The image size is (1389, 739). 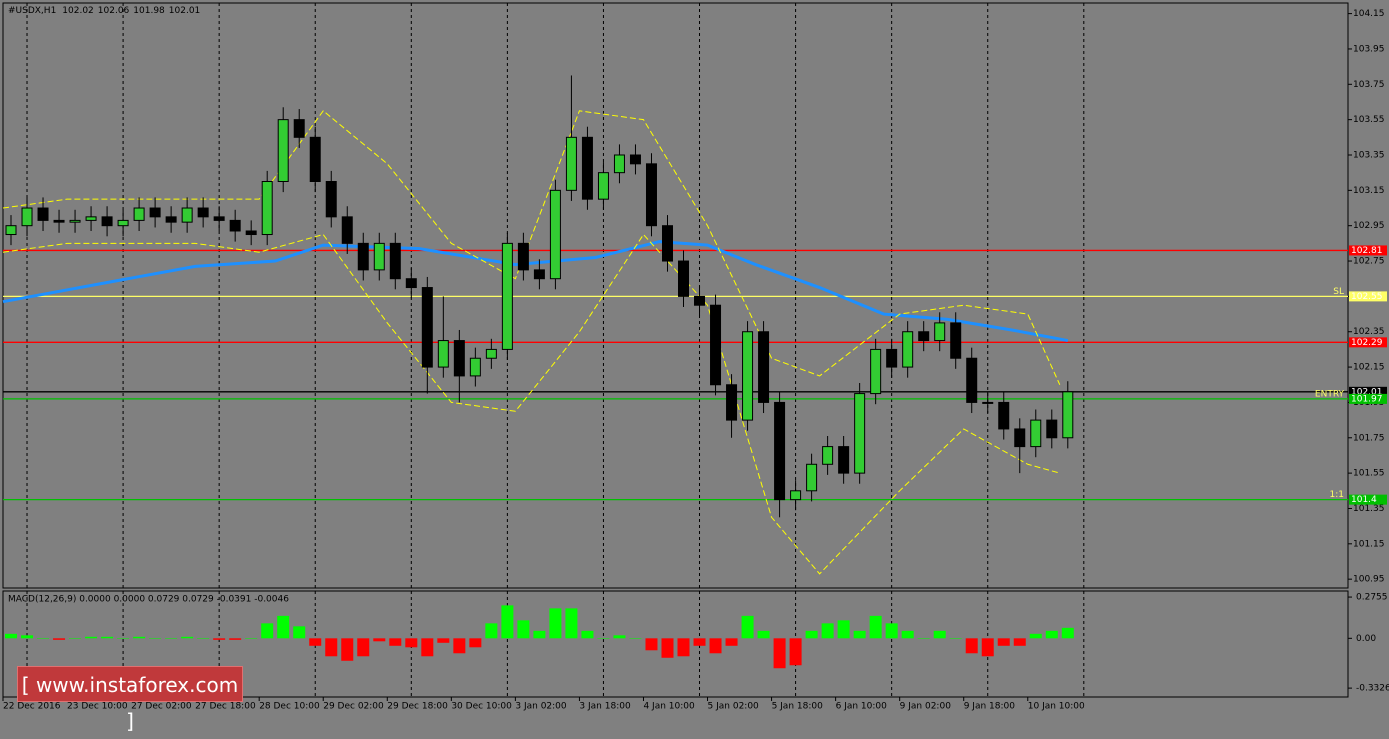 I want to click on x-tick-label: 6 Jan 10:00, so click(x=862, y=707).